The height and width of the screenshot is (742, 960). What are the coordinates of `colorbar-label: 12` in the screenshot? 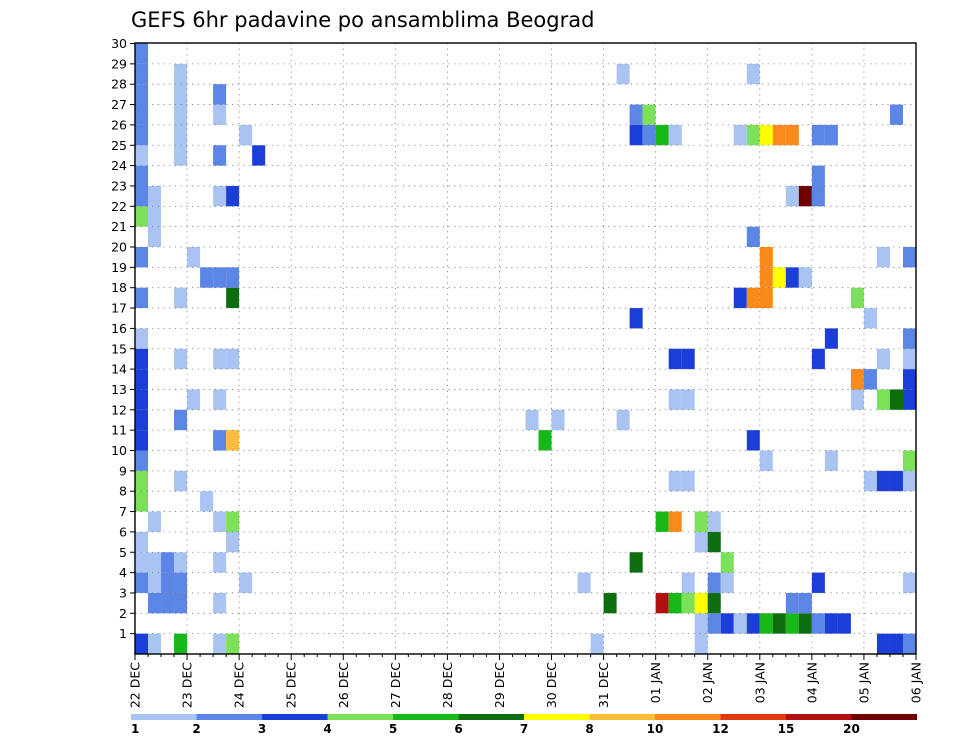 It's located at (720, 729).